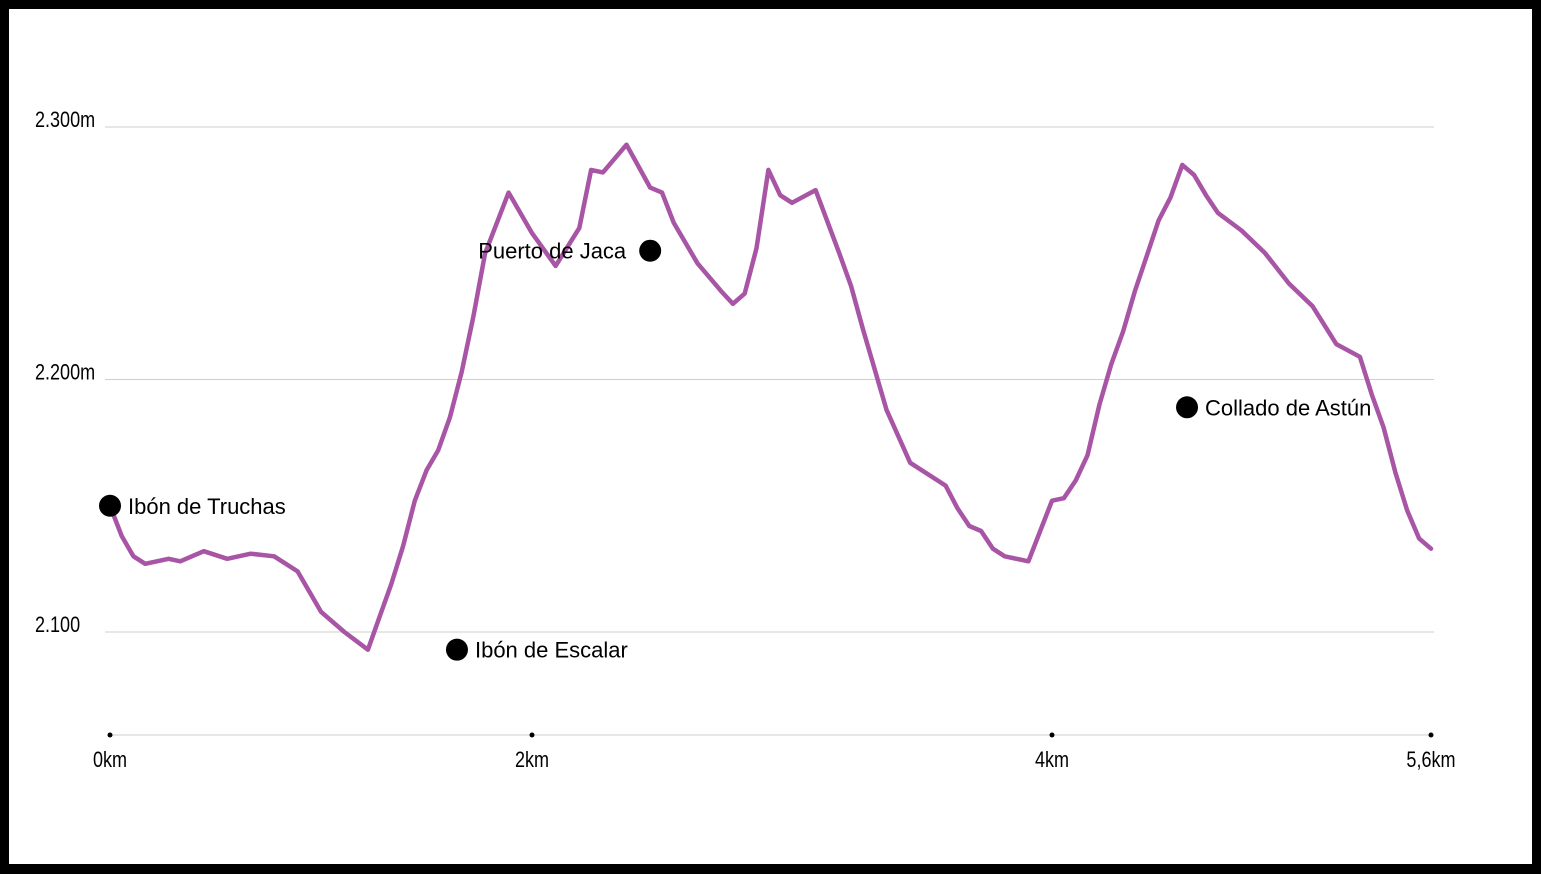 This screenshot has height=874, width=1541. I want to click on waypoint-label: Ibón de Escalar, so click(551, 650).